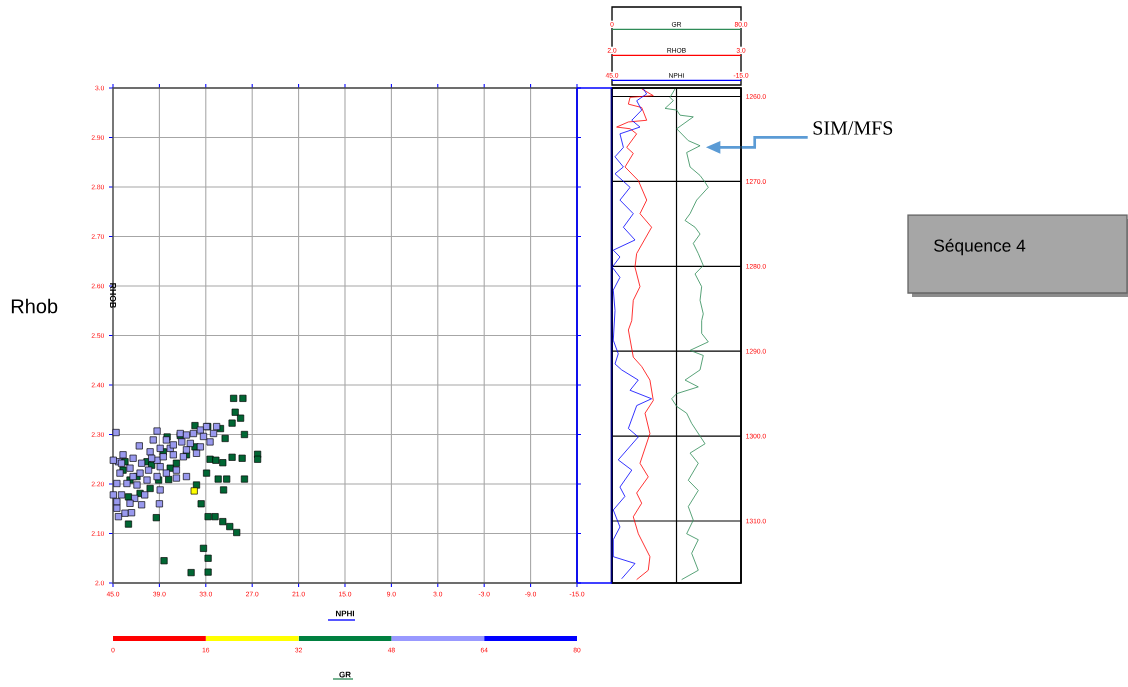 Image resolution: width=1128 pixels, height=687 pixels. What do you see at coordinates (980, 247) in the screenshot?
I see `text: Séquence 4` at bounding box center [980, 247].